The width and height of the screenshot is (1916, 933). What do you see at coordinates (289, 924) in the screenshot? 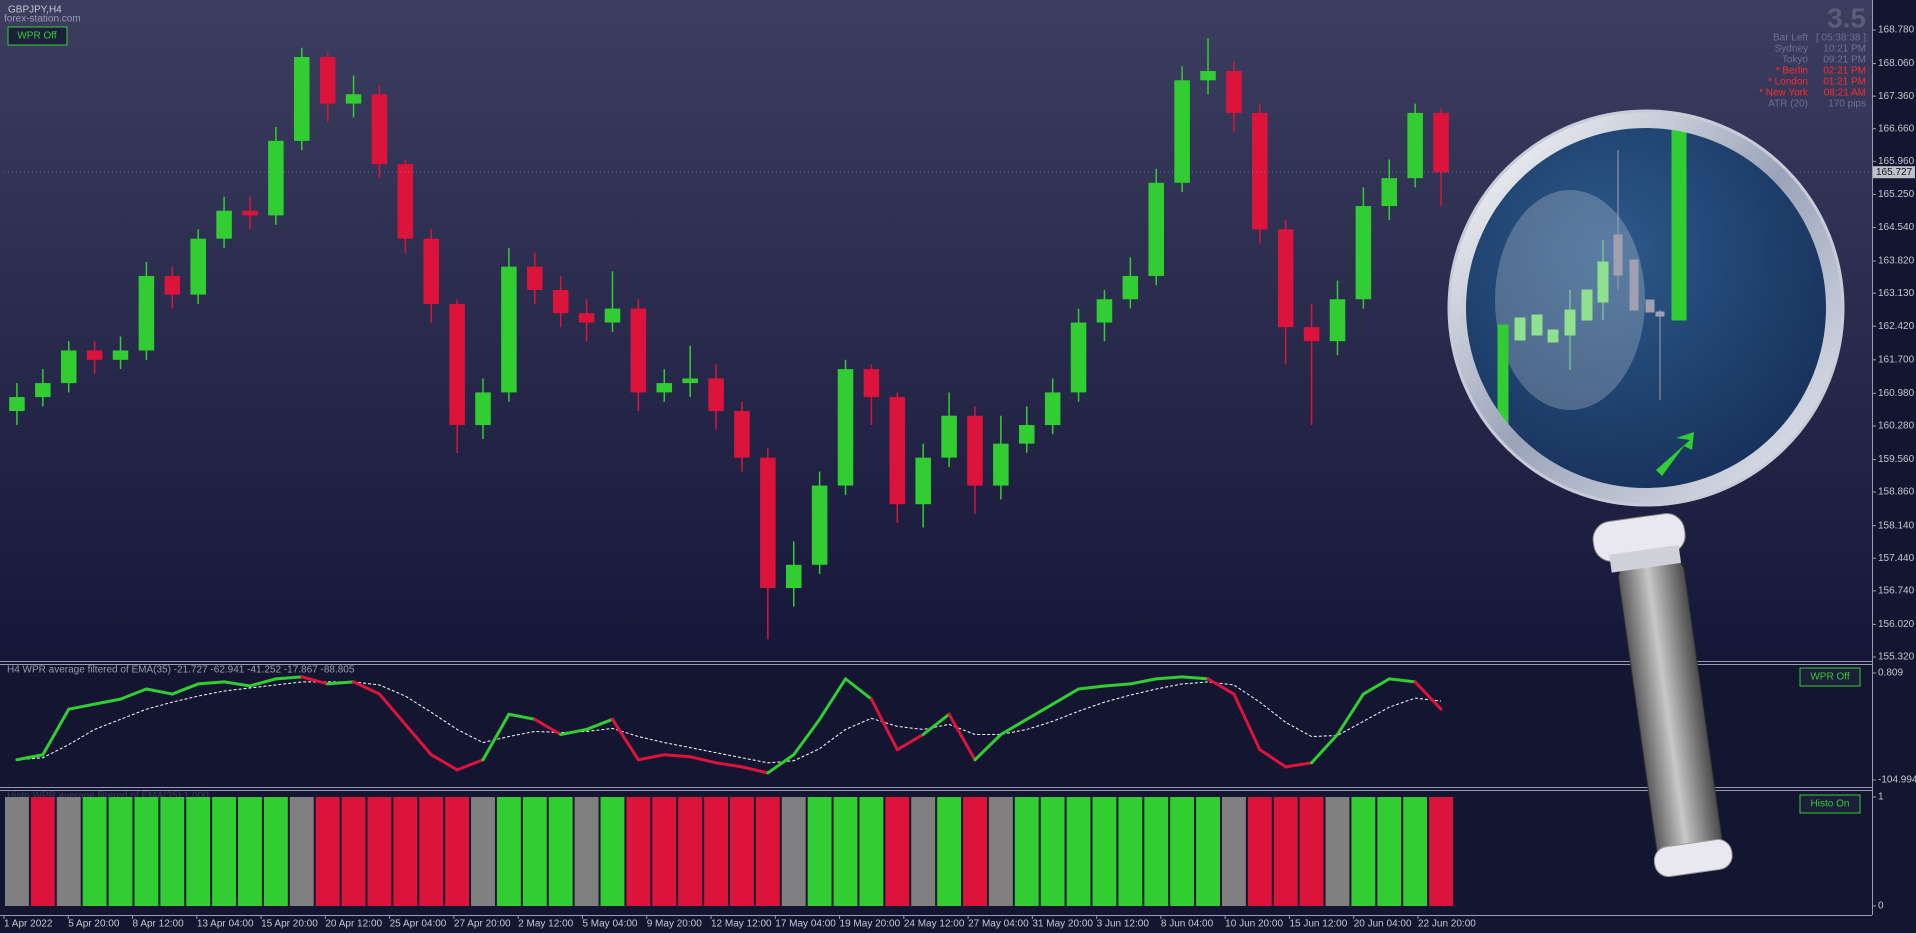
I see `x-tick-label: 15 Apr 20:00` at bounding box center [289, 924].